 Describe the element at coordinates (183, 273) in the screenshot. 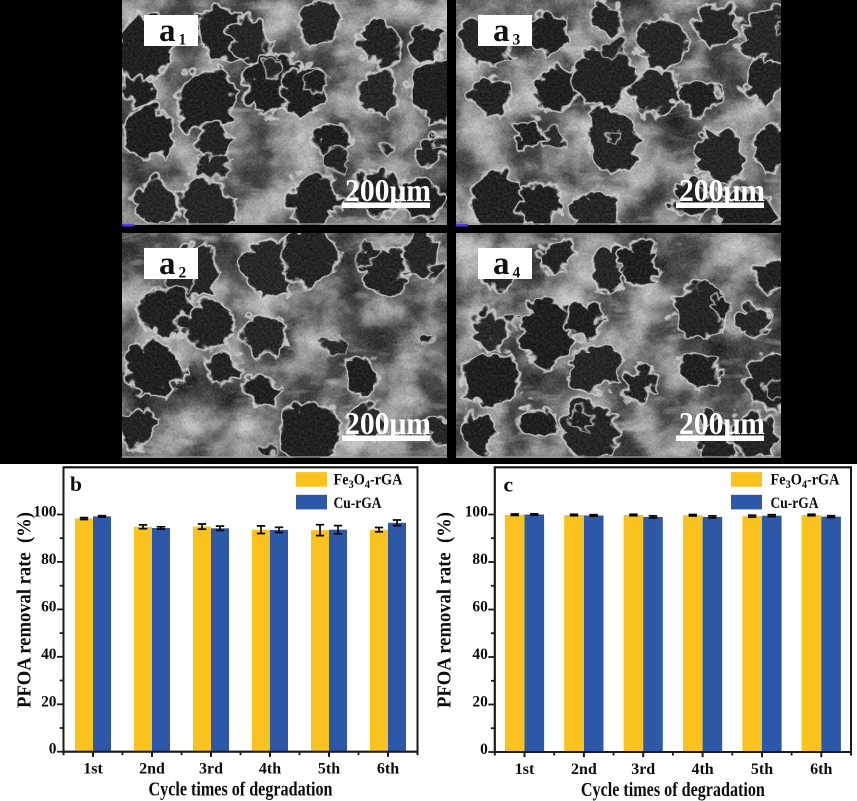

I see `svg-text: 2` at that location.